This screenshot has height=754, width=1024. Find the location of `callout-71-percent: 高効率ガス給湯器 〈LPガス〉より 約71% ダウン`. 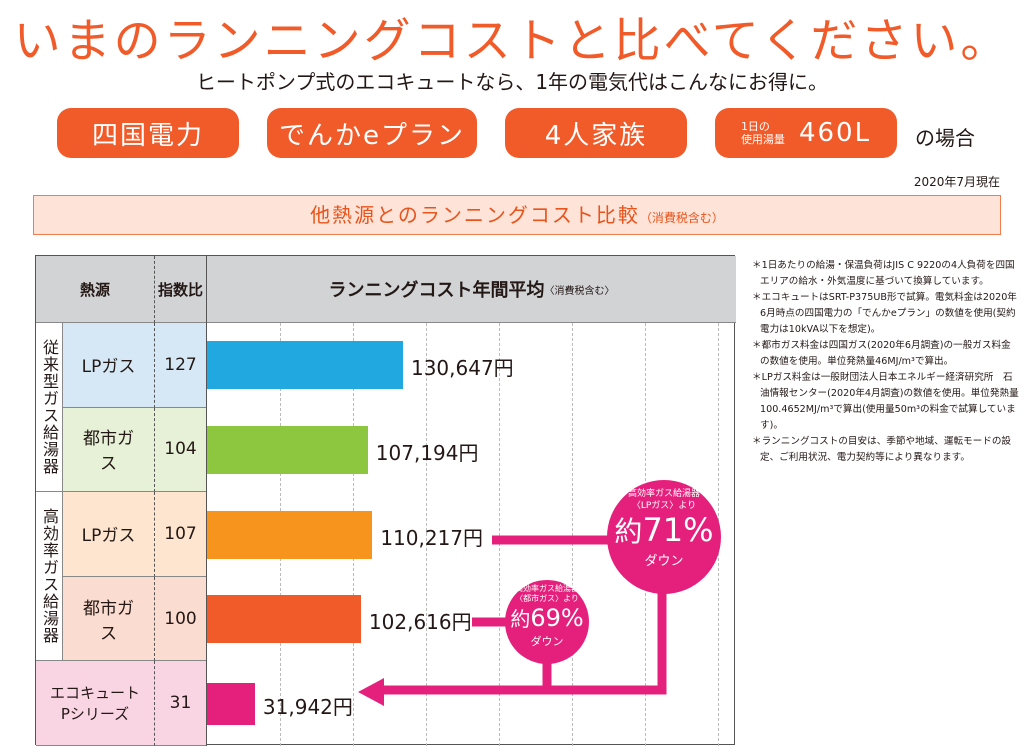

callout-71-percent: 高効率ガス給湯器 〈LPガス〉より 約71% ダウン is located at coordinates (664, 537).